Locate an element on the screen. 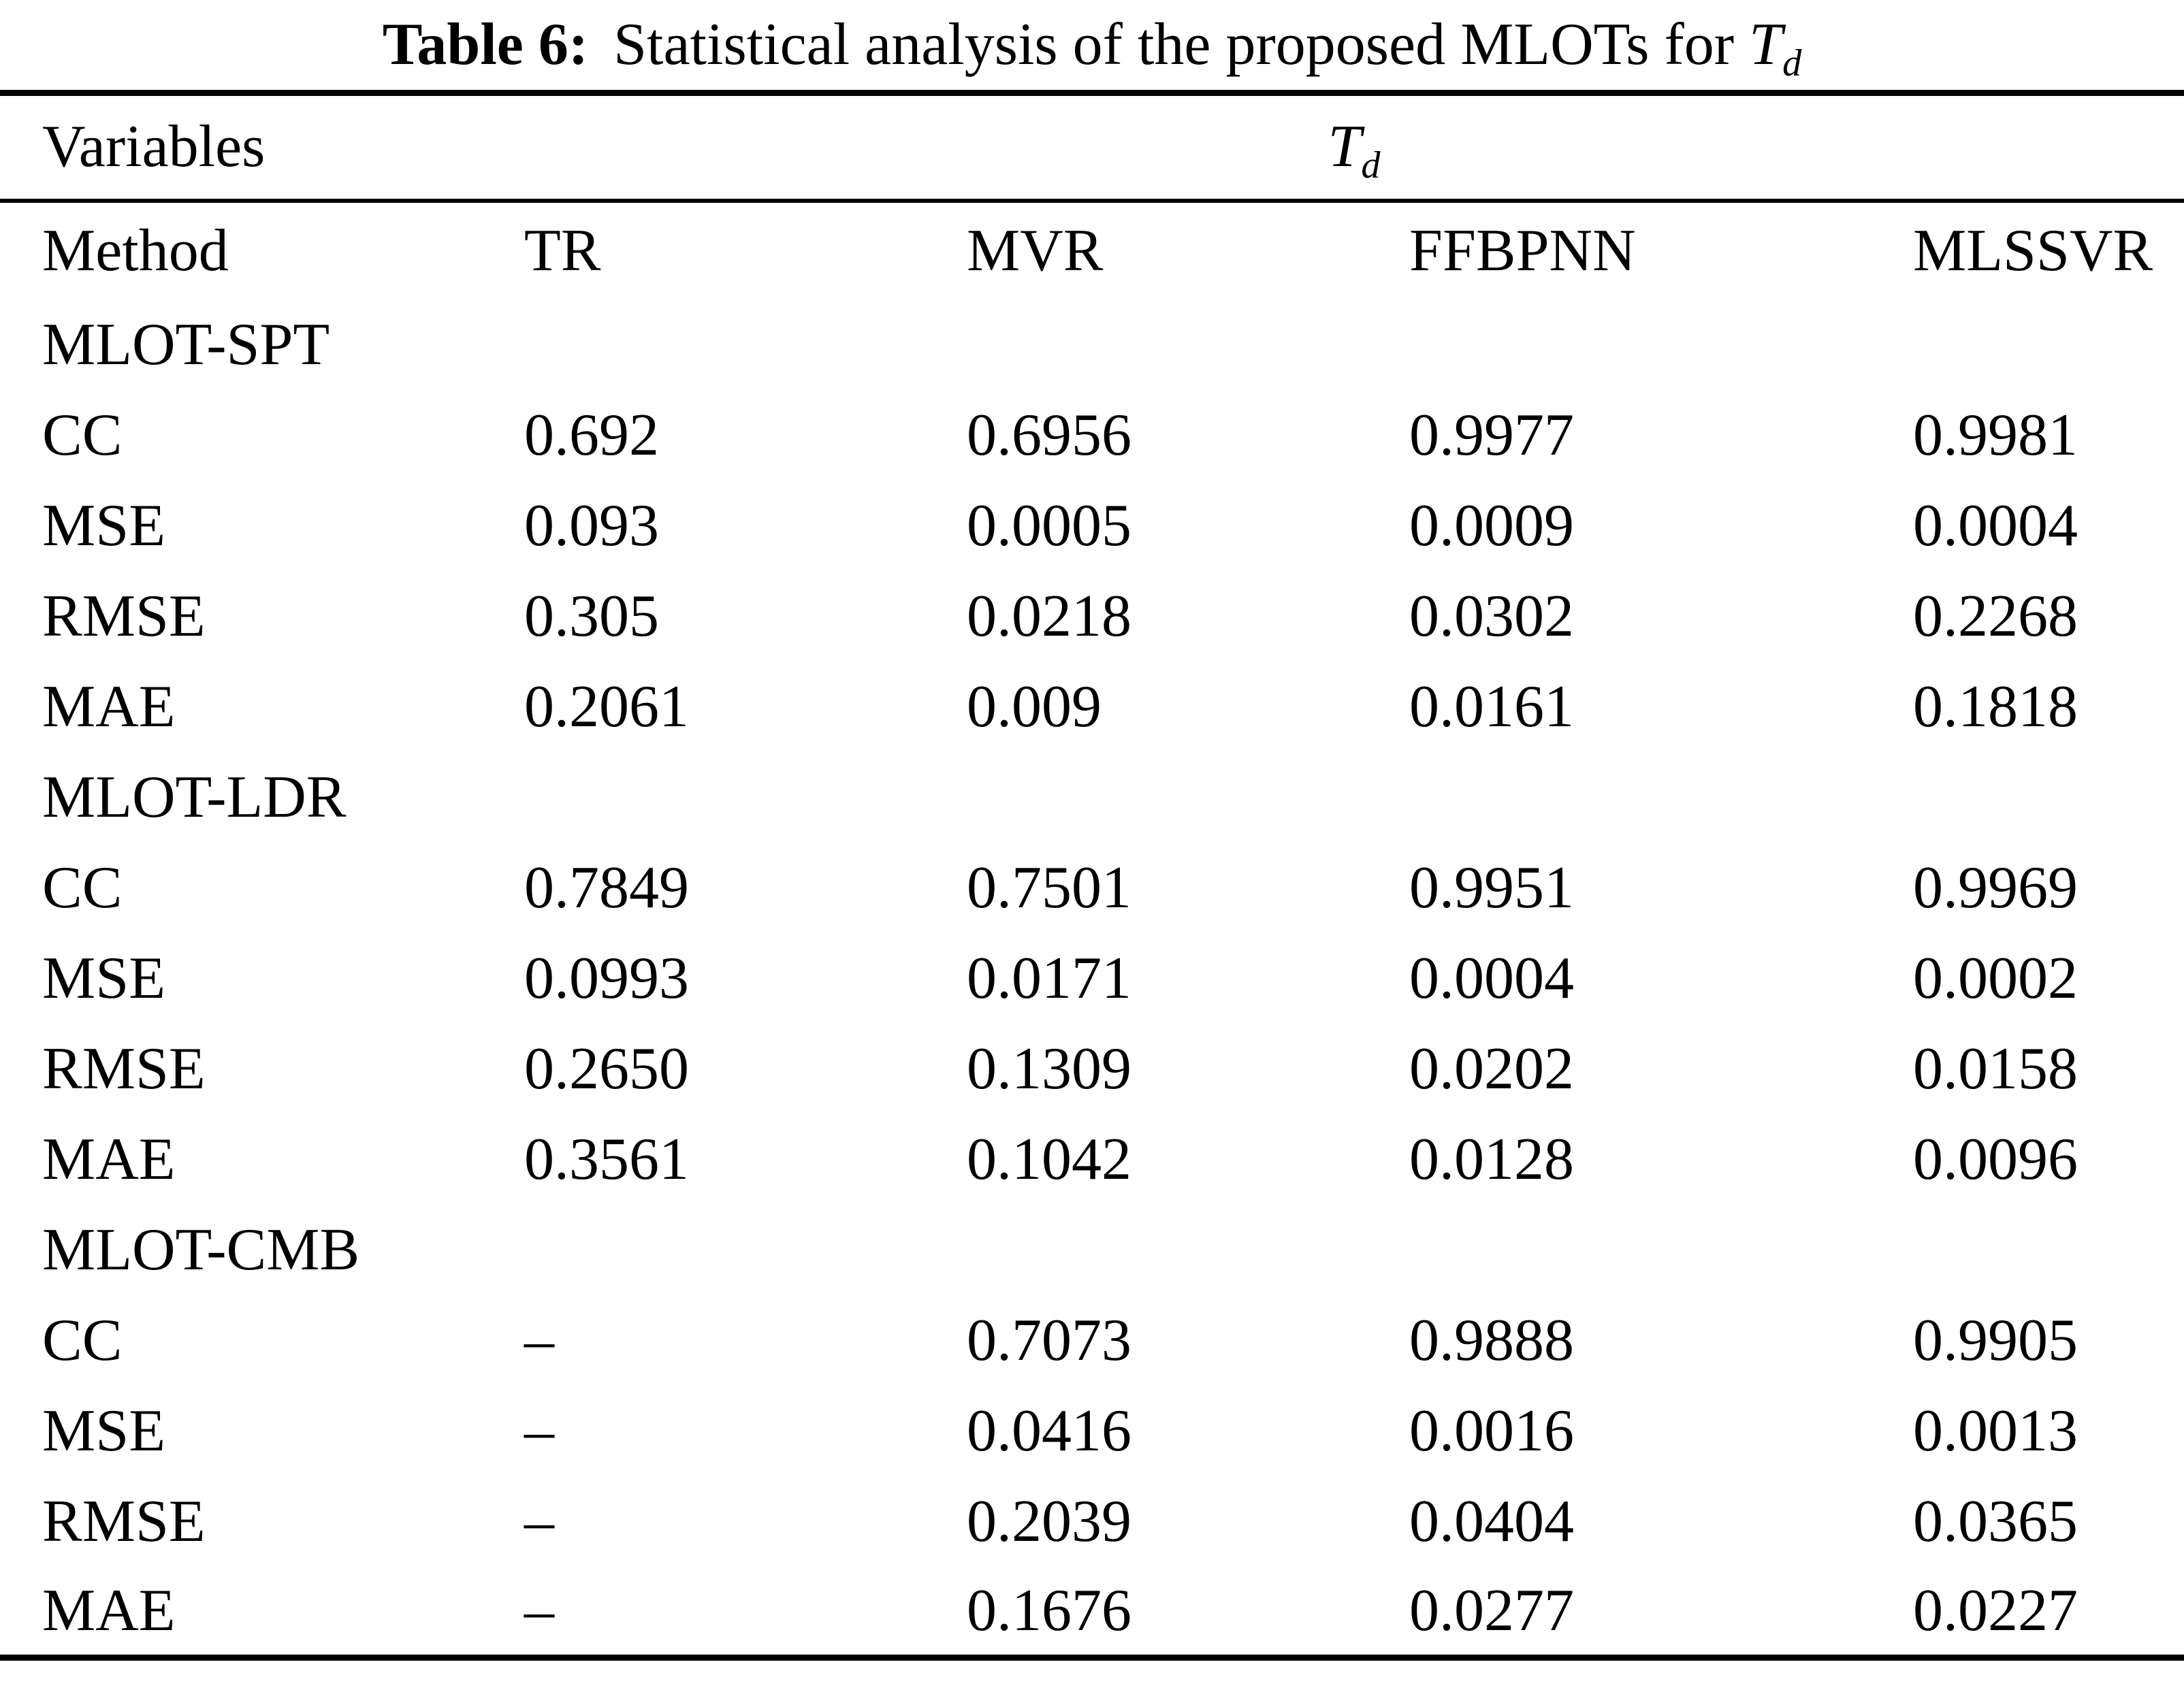 This screenshot has width=2184, height=1692. variables-header-row: Variables Td is located at coordinates (1092, 147).